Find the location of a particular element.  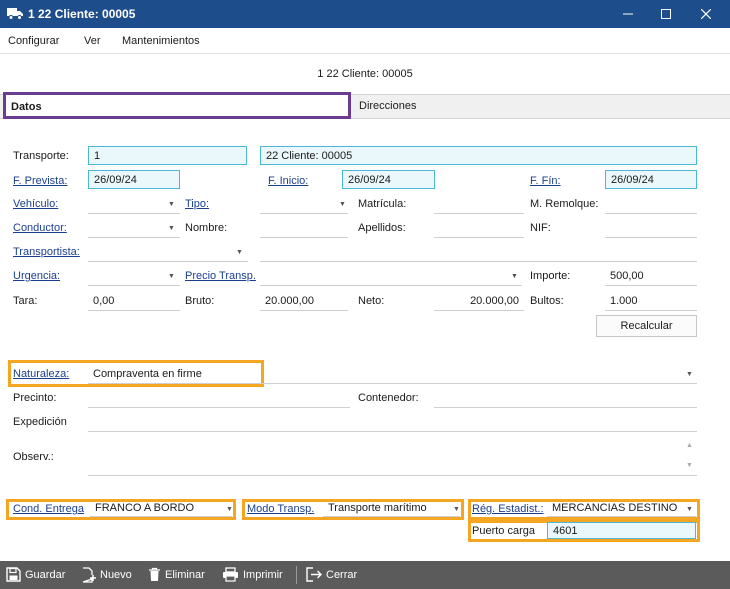

minimize-icon is located at coordinates (628, 14).